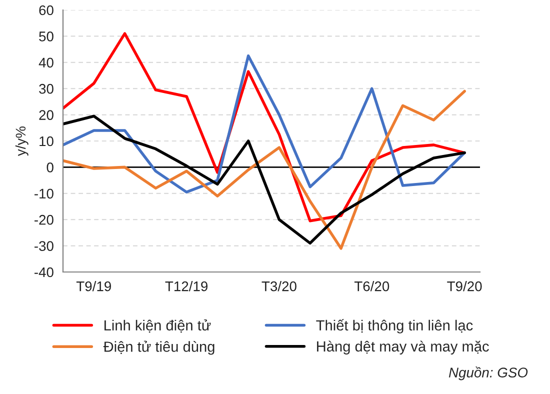 This screenshot has width=550, height=394. I want to click on y-tick-label: 20, so click(46, 115).